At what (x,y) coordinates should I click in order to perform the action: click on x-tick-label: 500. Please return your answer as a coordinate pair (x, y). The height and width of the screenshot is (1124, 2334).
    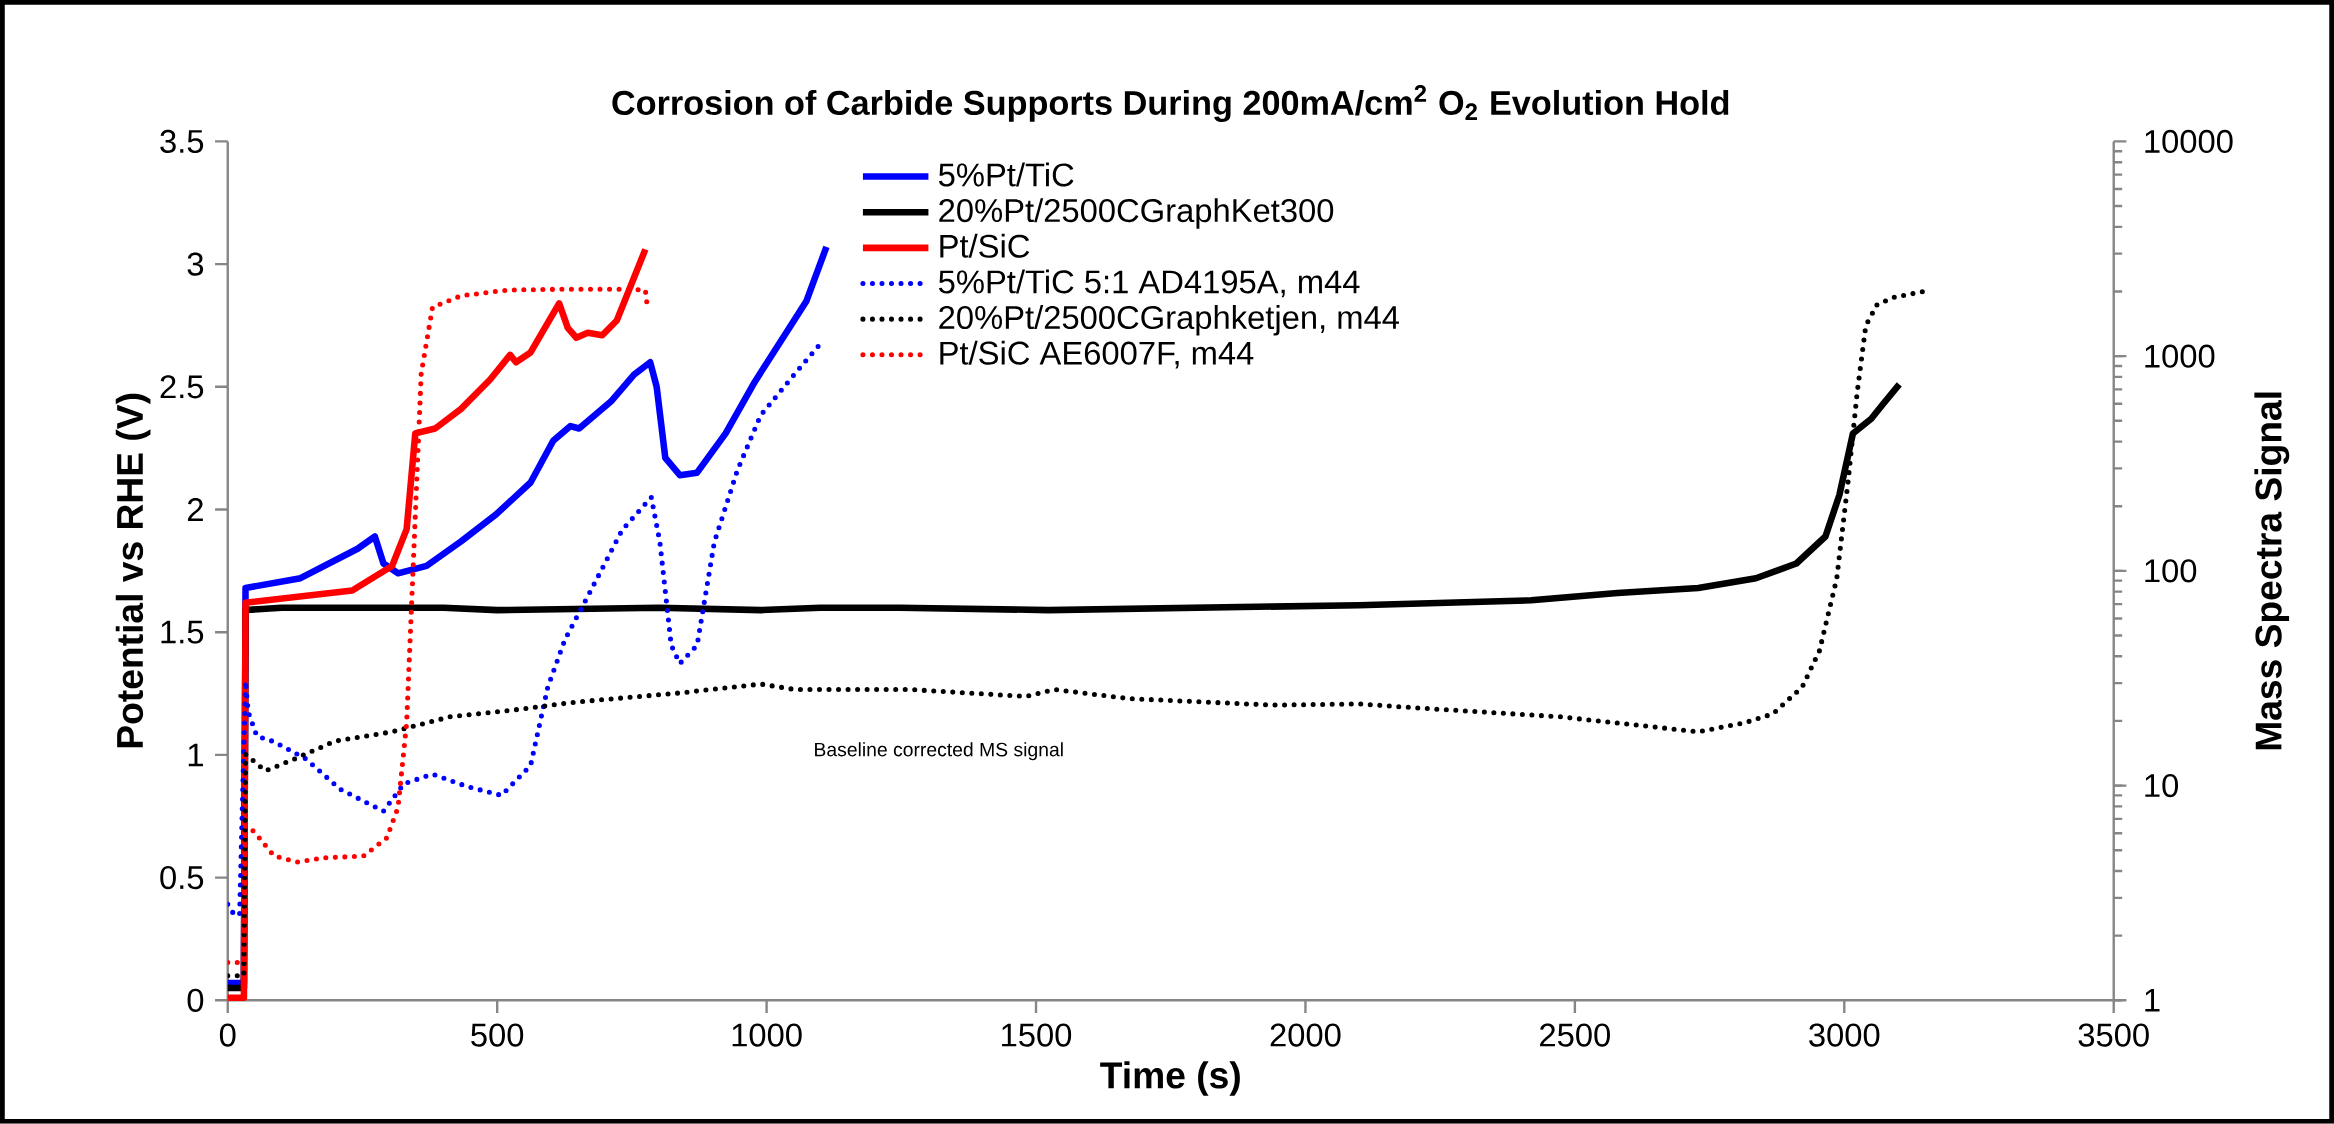
    Looking at the image, I should click on (497, 1035).